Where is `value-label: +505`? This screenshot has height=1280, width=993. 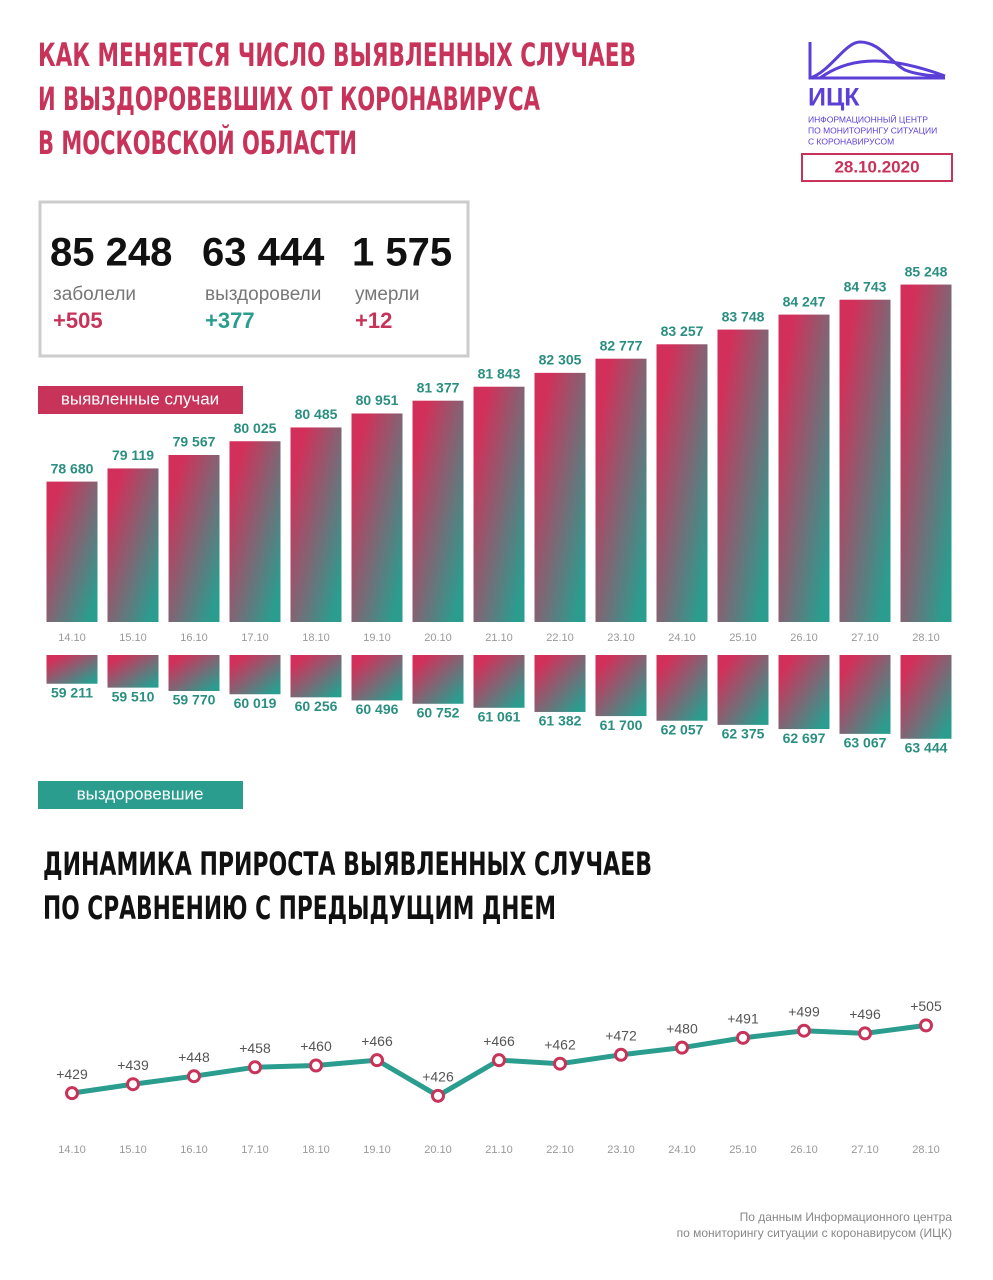 value-label: +505 is located at coordinates (926, 1006).